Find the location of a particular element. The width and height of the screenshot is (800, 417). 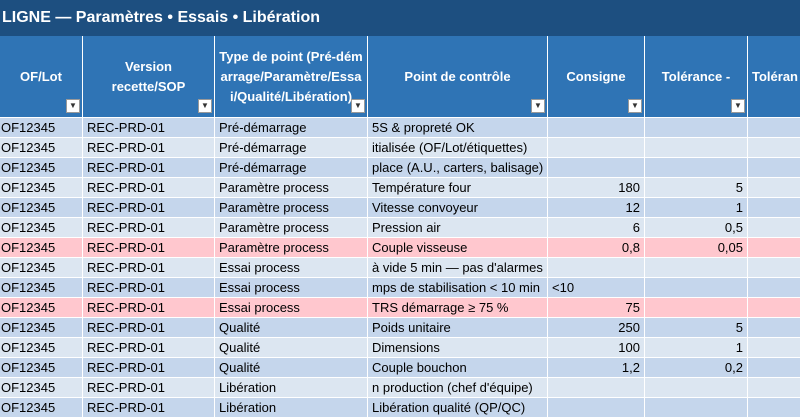

table-cell: place (A.U., carters, balisage) is located at coordinates (458, 168).